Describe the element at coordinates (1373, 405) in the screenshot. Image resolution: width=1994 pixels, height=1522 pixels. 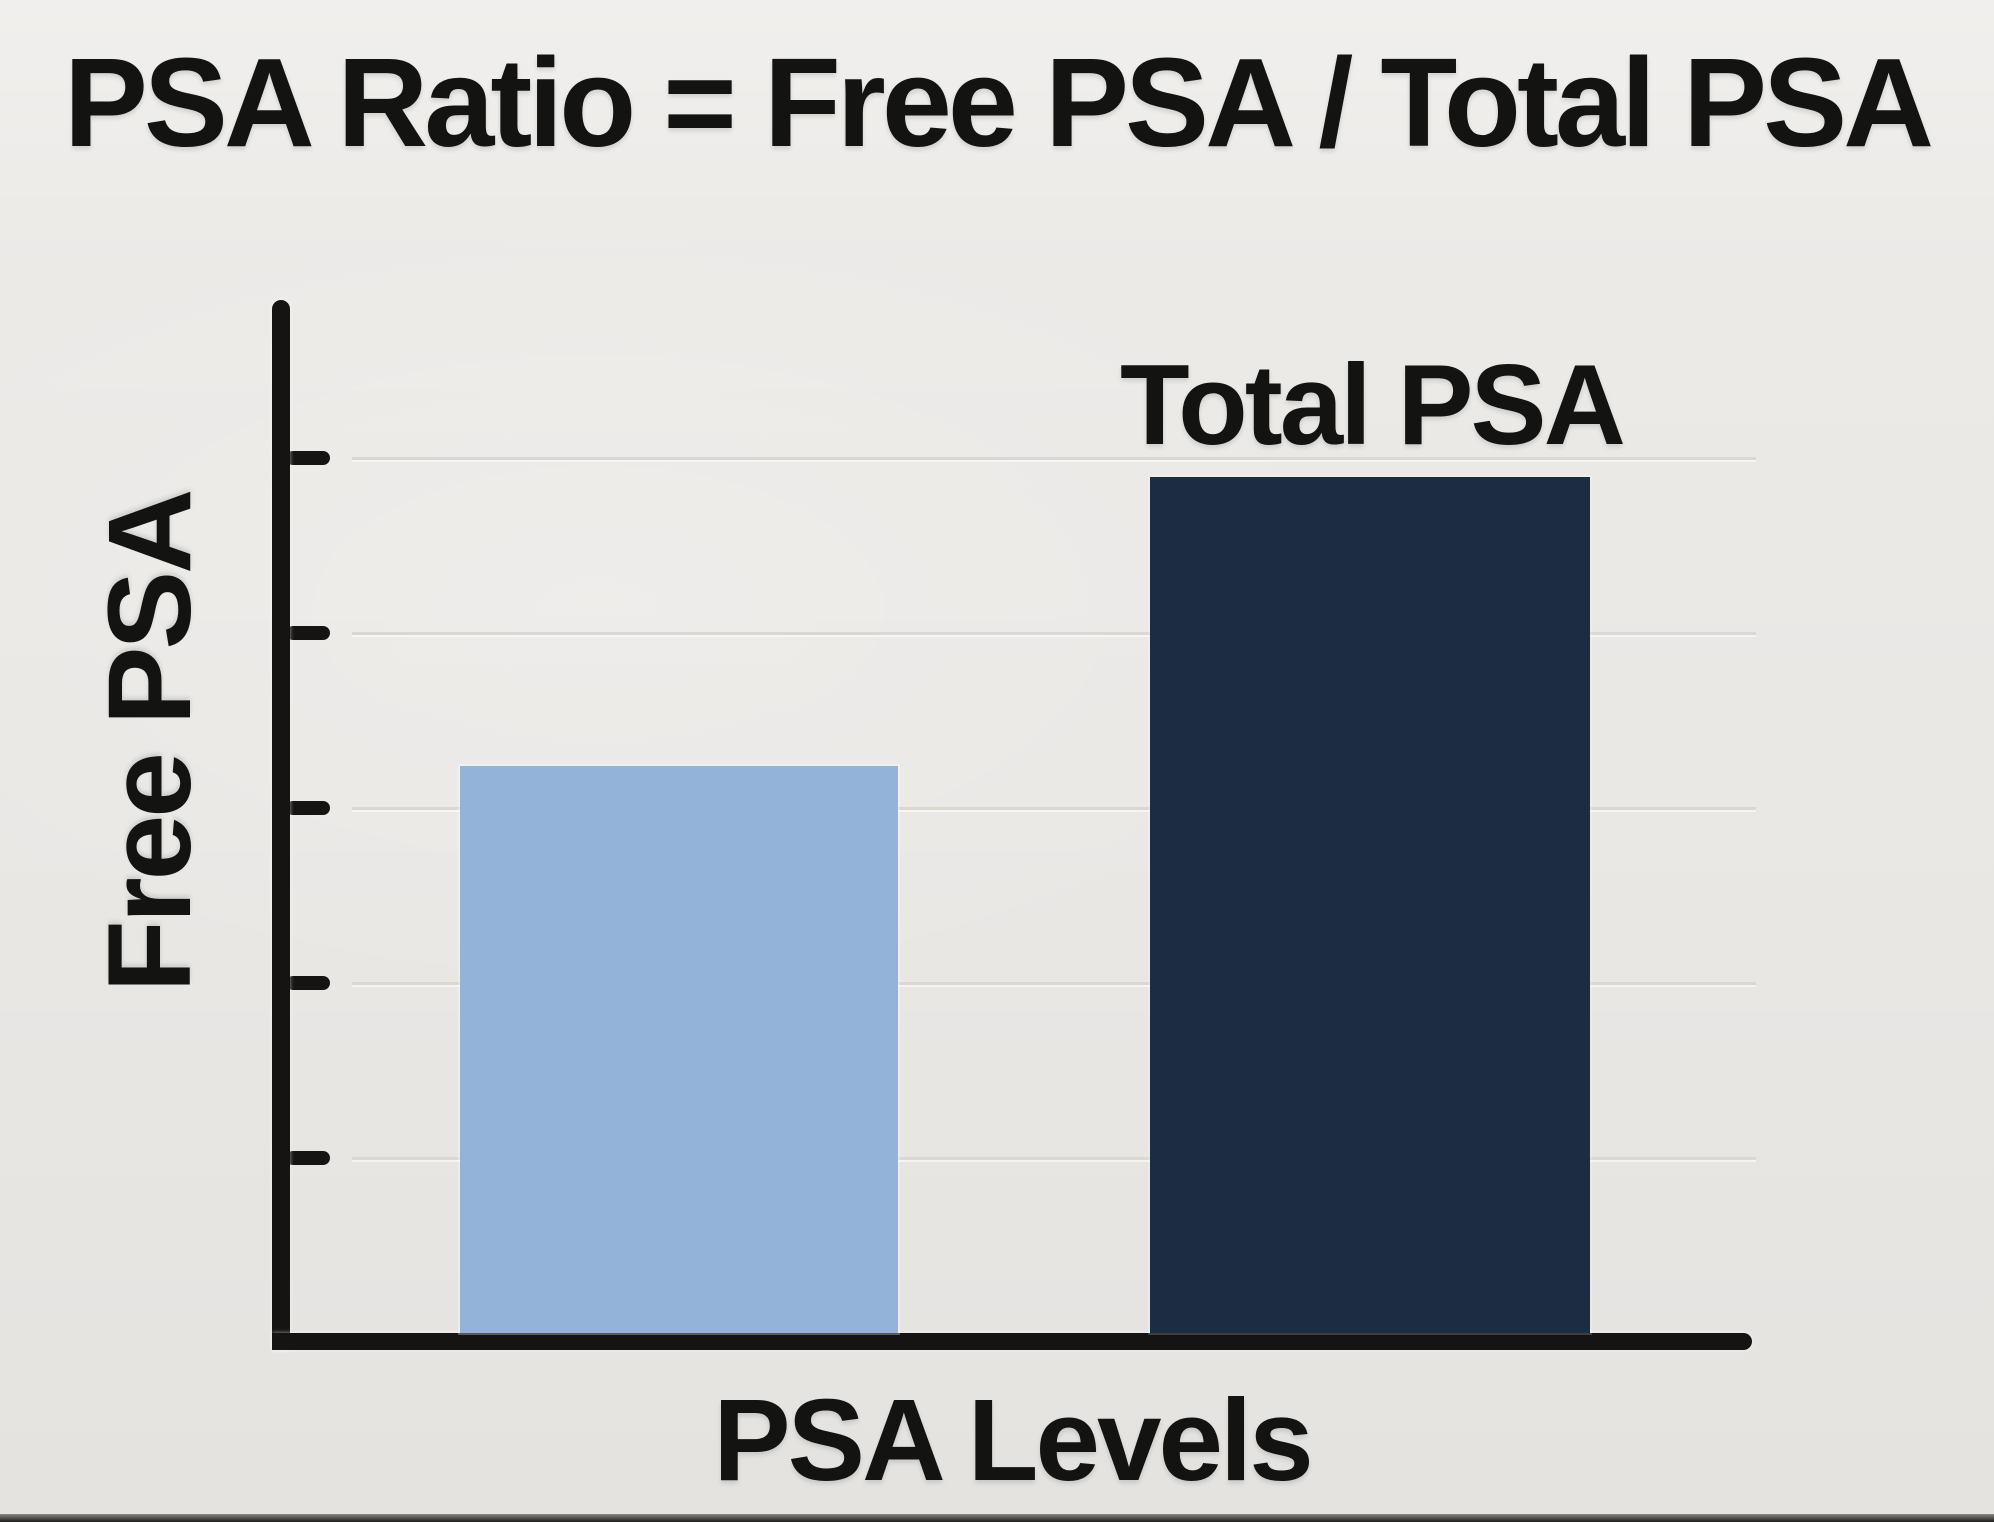
I see `total-psa-bar-label: Total PSA` at that location.